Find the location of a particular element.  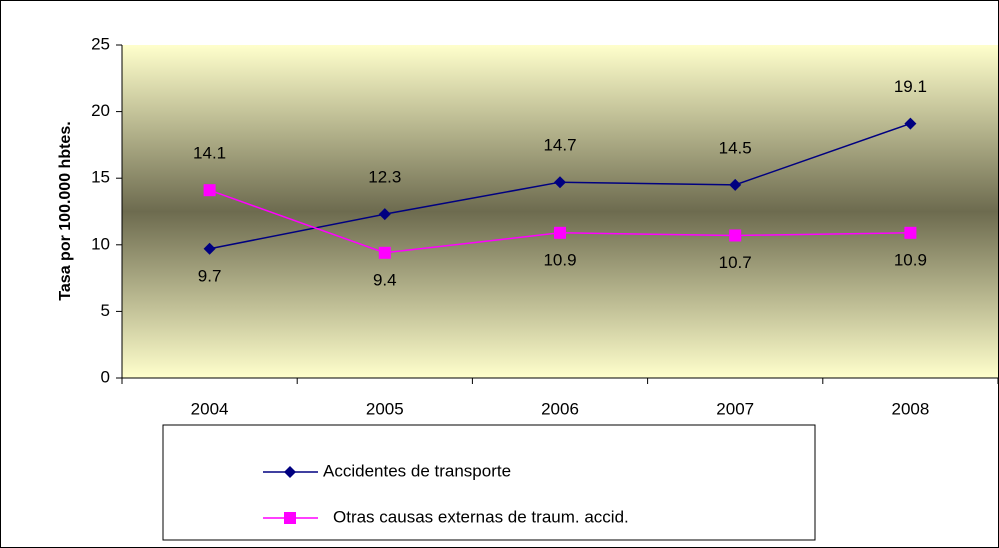

y-tick-label: 25 is located at coordinates (100, 43).